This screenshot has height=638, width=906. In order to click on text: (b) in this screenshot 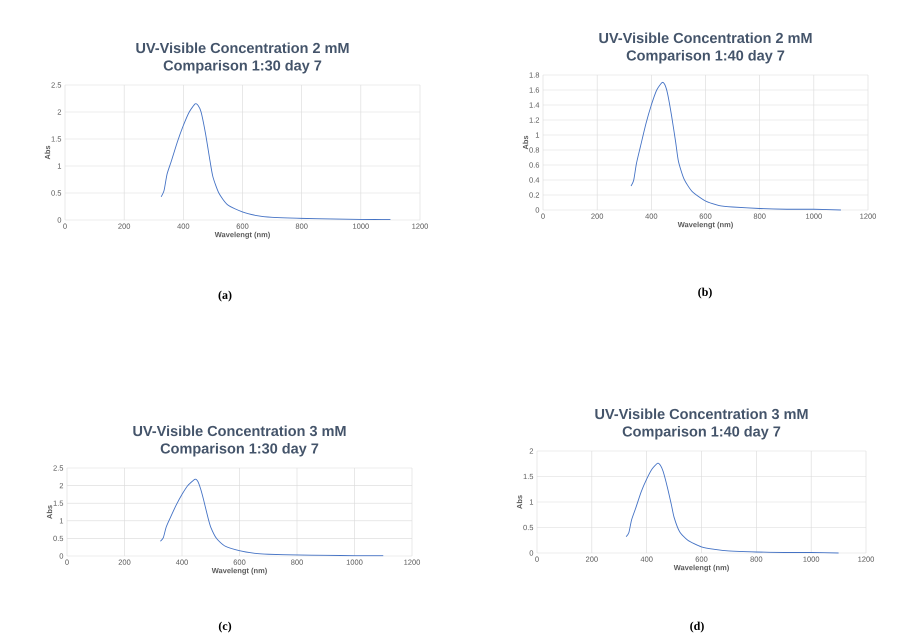, I will do `click(705, 293)`.